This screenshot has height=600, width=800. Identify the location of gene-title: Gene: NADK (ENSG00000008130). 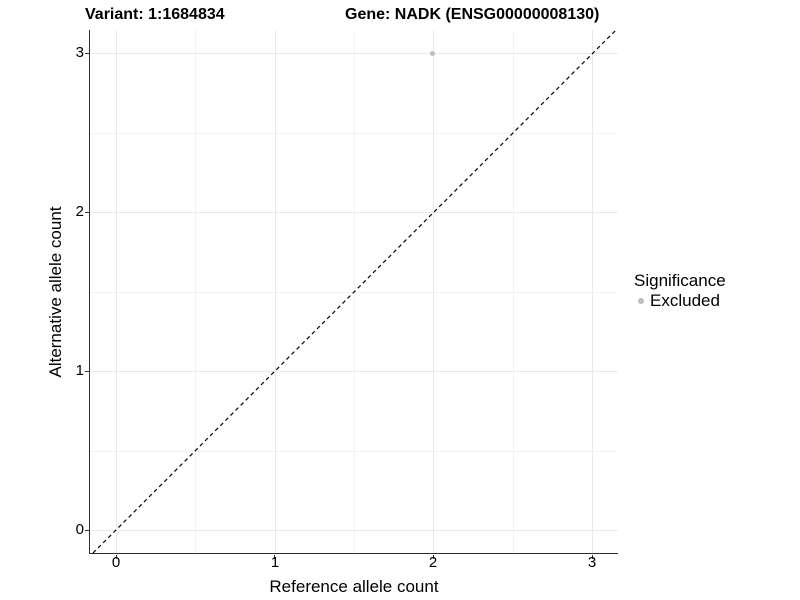
(472, 14).